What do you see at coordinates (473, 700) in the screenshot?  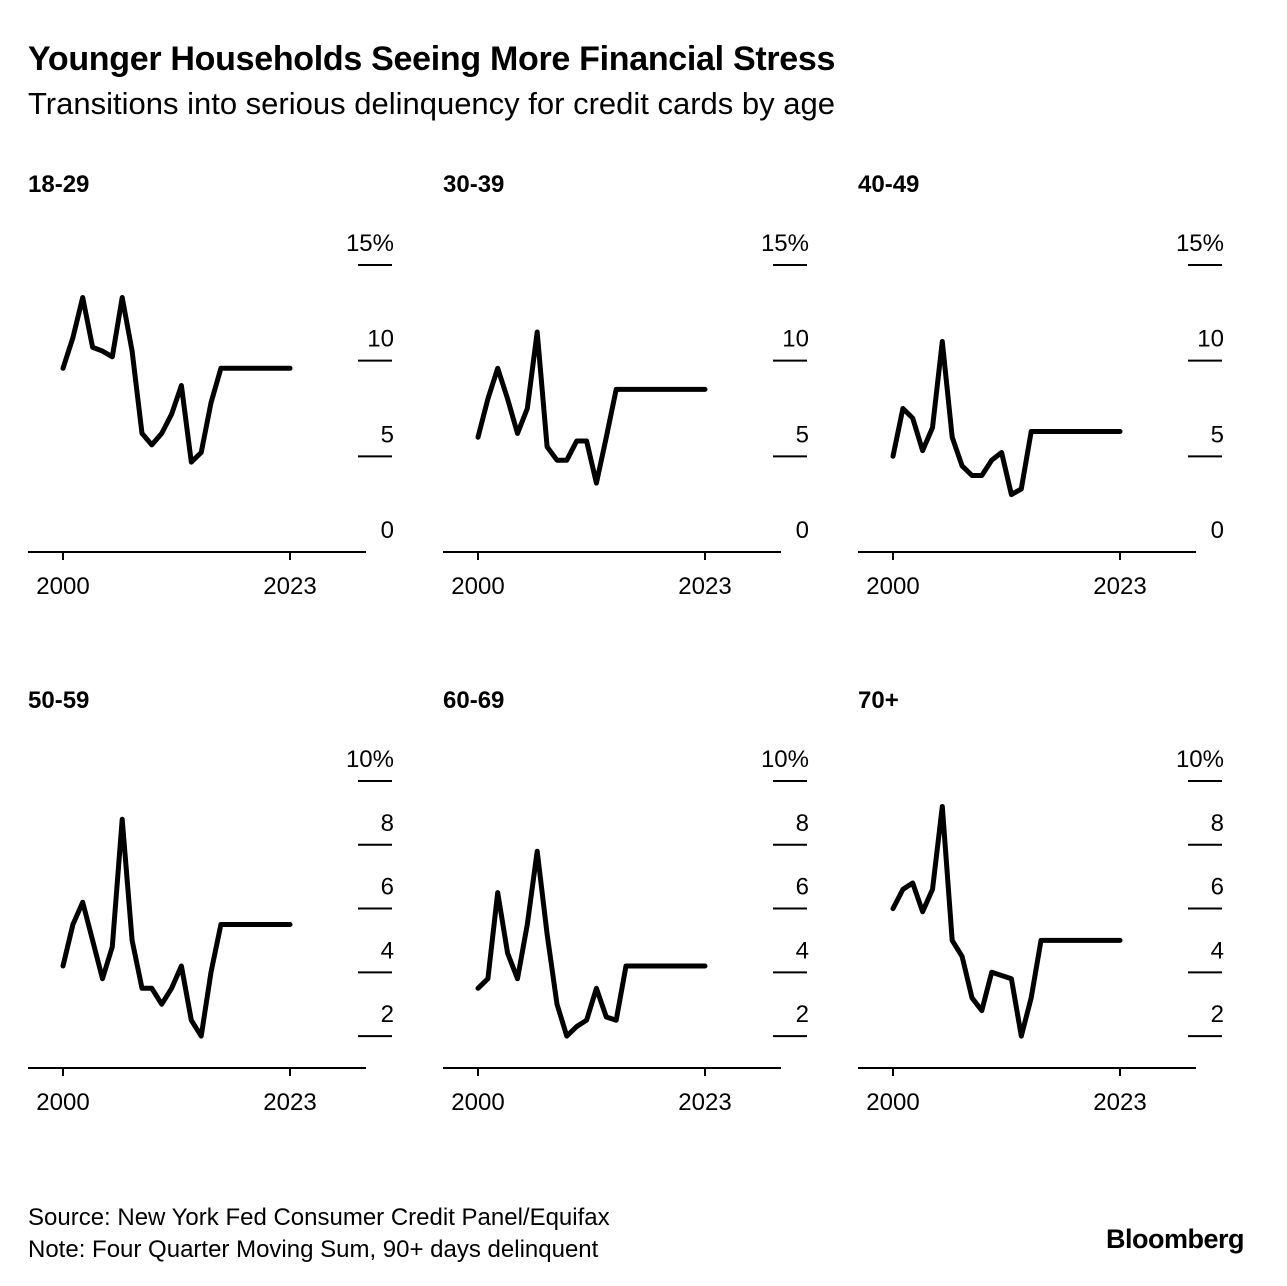 I see `panel-title: 60-69` at bounding box center [473, 700].